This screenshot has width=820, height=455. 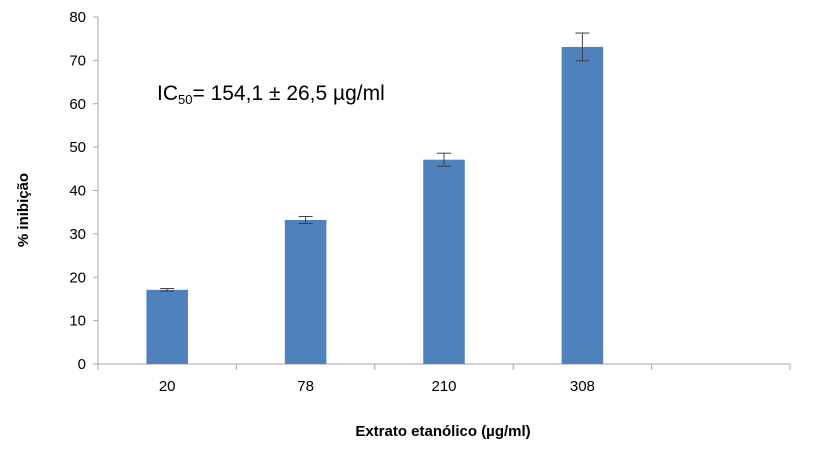 What do you see at coordinates (442, 431) in the screenshot?
I see `x-axis-title: Extrato etanólico (µg/ml)` at bounding box center [442, 431].